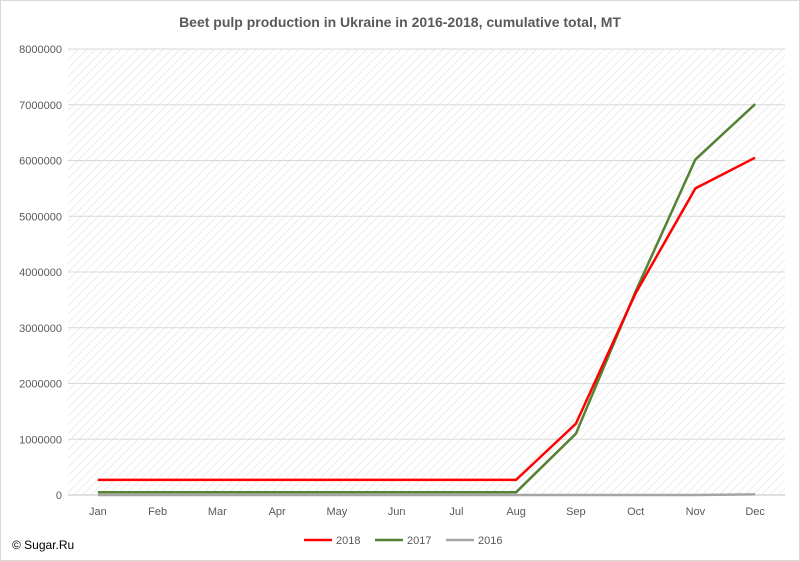  Describe the element at coordinates (755, 512) in the screenshot. I see `x-tick-label: Dec` at that location.